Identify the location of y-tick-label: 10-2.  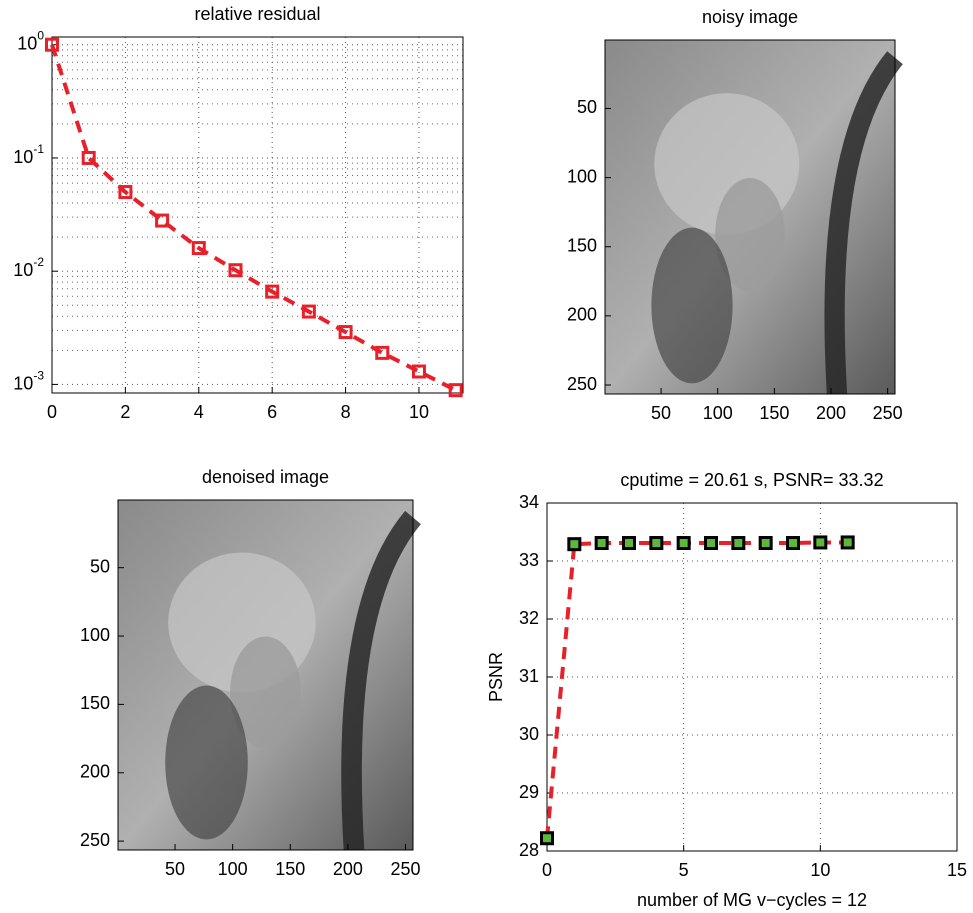
(28, 267).